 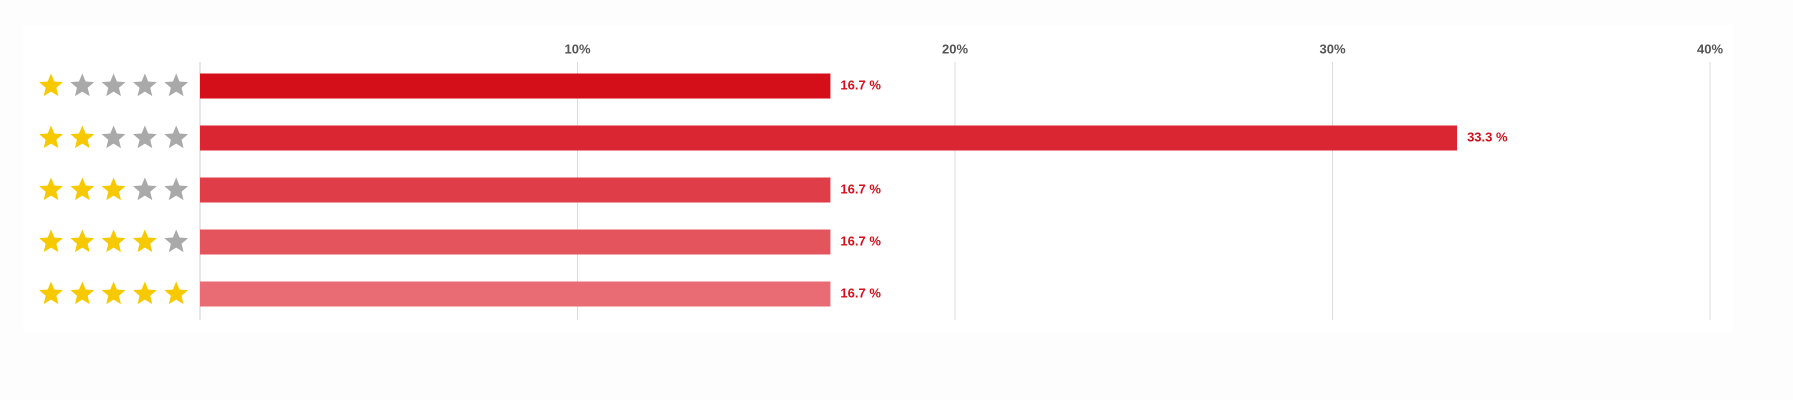 What do you see at coordinates (1332, 48) in the screenshot?
I see `x-tick-label: 30%` at bounding box center [1332, 48].